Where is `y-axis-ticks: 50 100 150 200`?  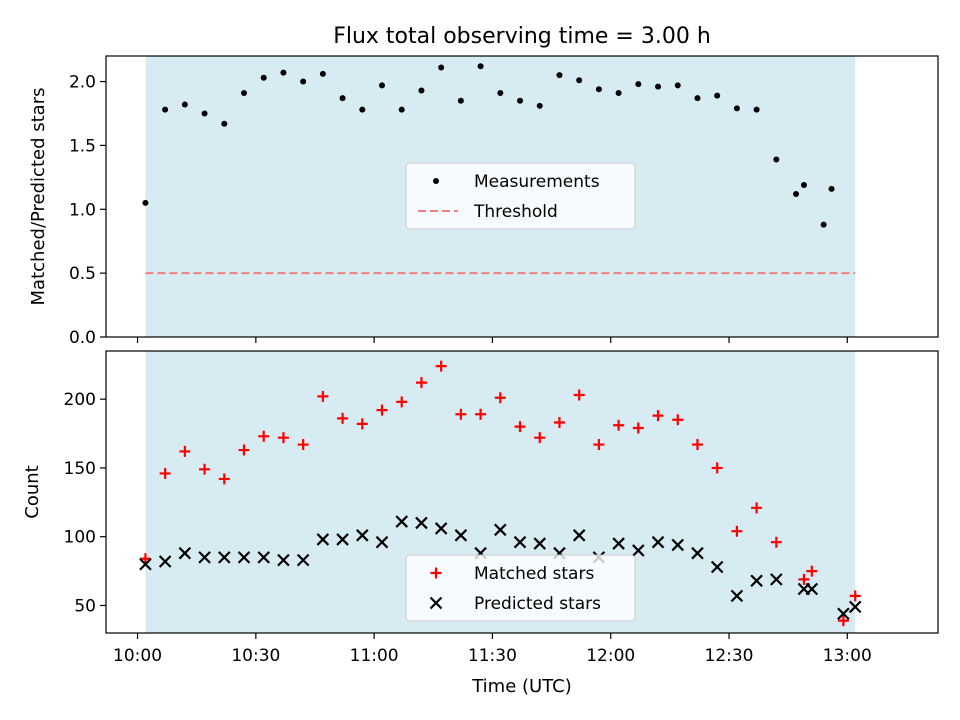
y-axis-ticks: 50 100 150 200 is located at coordinates (85, 503).